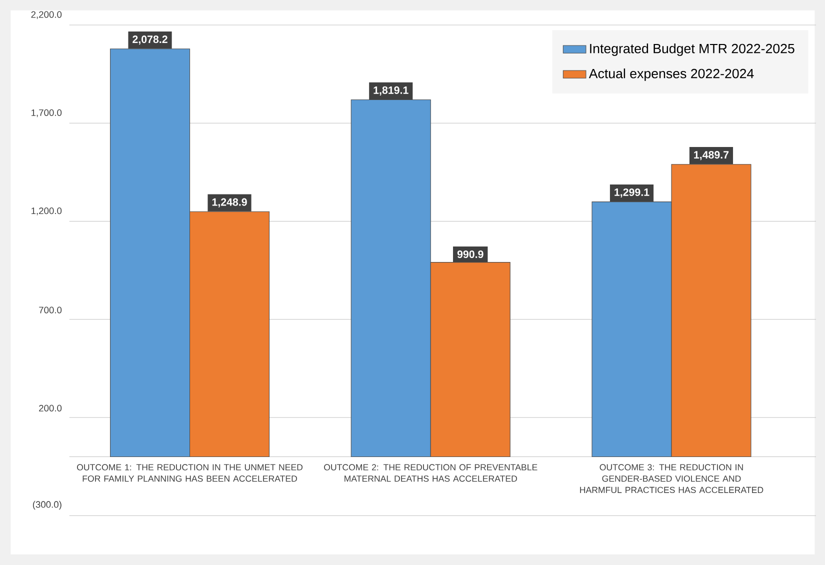 The image size is (825, 565). Describe the element at coordinates (431, 473) in the screenshot. I see `x-tick-label: OUTCOME 2: THE REDUCTION OF PREVENTABLE MATERNAL DEATHS HAS ACCELERATED` at that location.